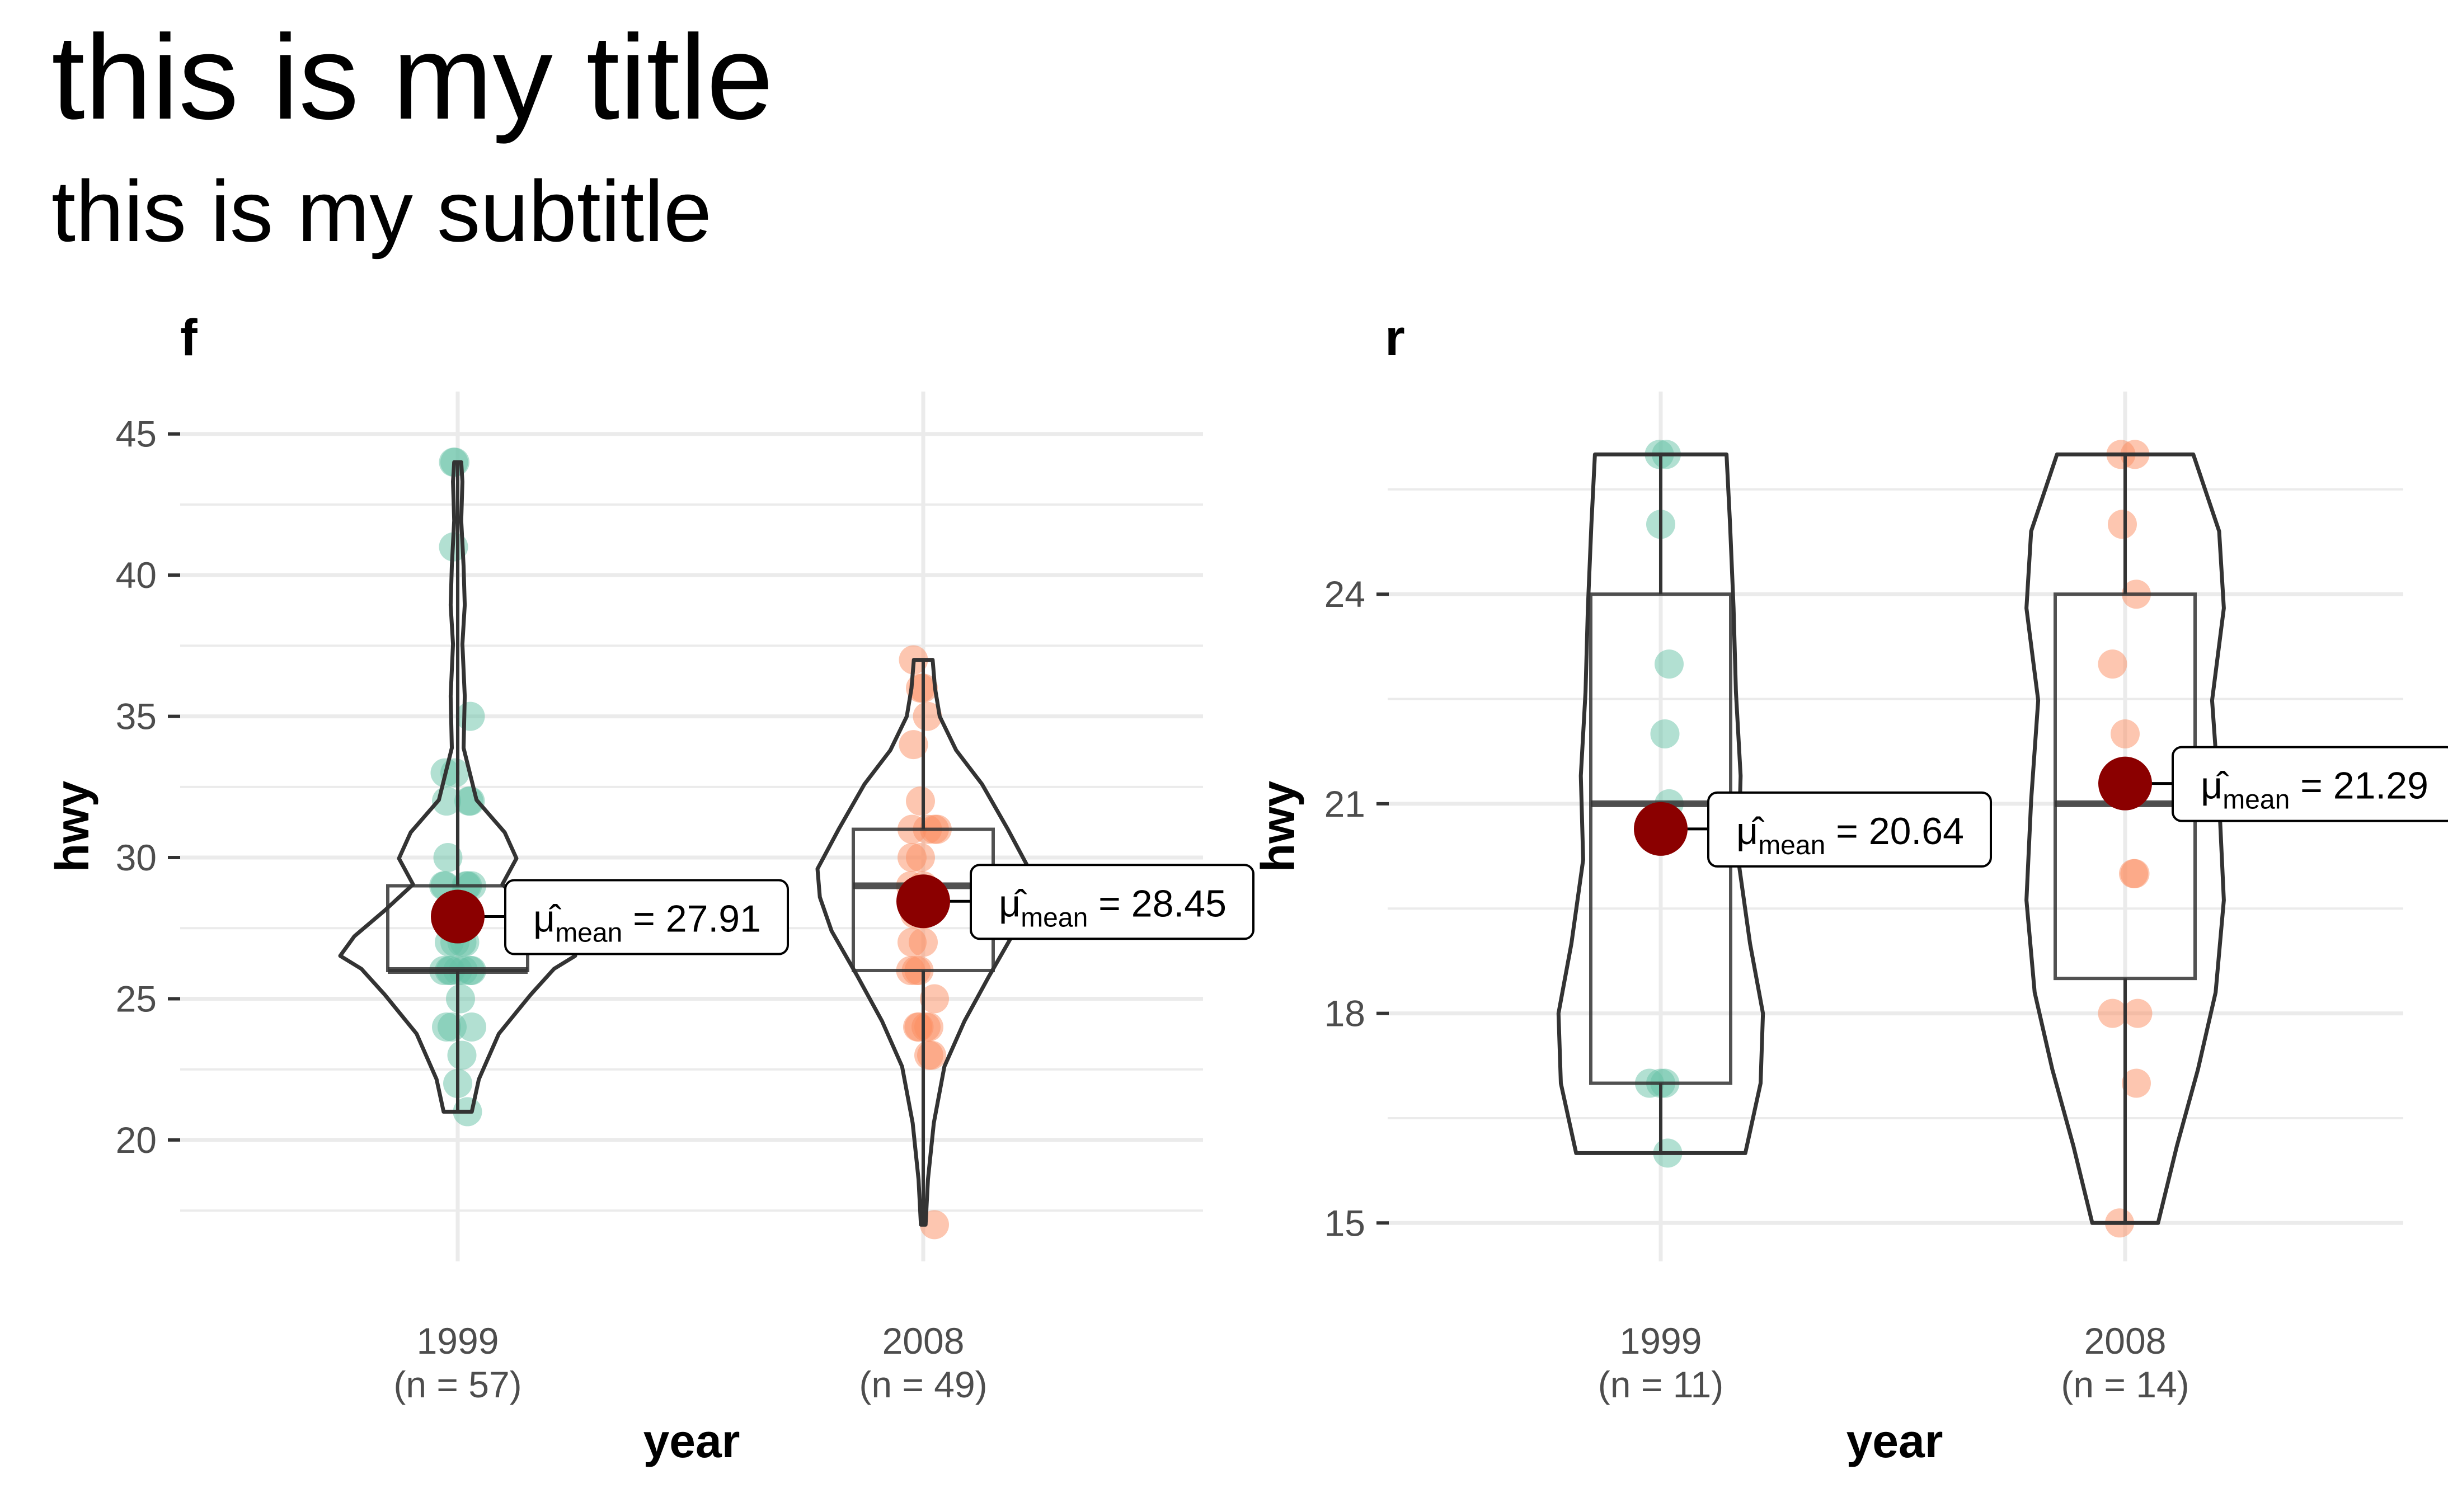 The width and height of the screenshot is (2448, 1512). Describe the element at coordinates (2314, 790) in the screenshot. I see `mean-label-text: μ̂mean = 21.29` at that location.